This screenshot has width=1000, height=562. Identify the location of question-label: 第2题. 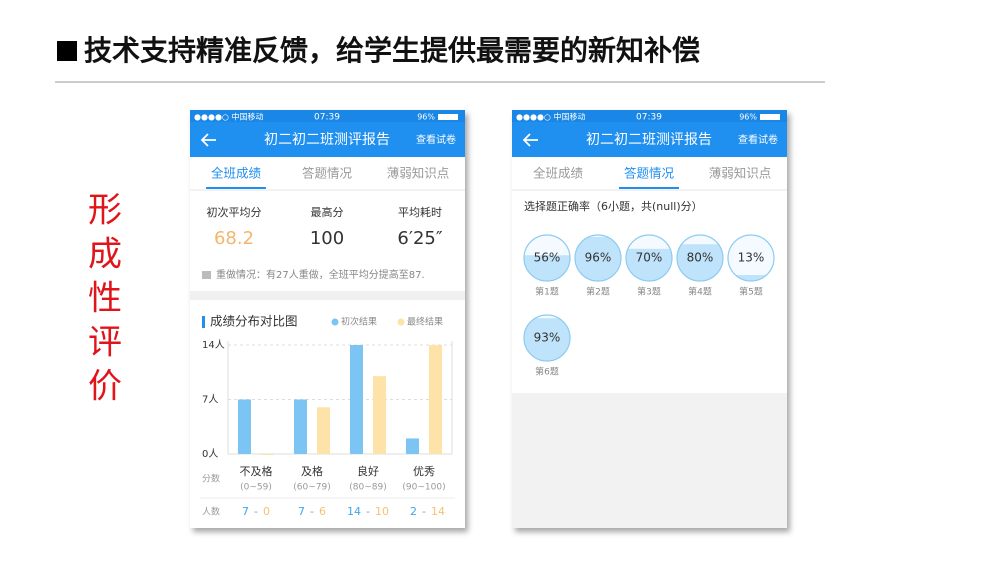
(598, 292).